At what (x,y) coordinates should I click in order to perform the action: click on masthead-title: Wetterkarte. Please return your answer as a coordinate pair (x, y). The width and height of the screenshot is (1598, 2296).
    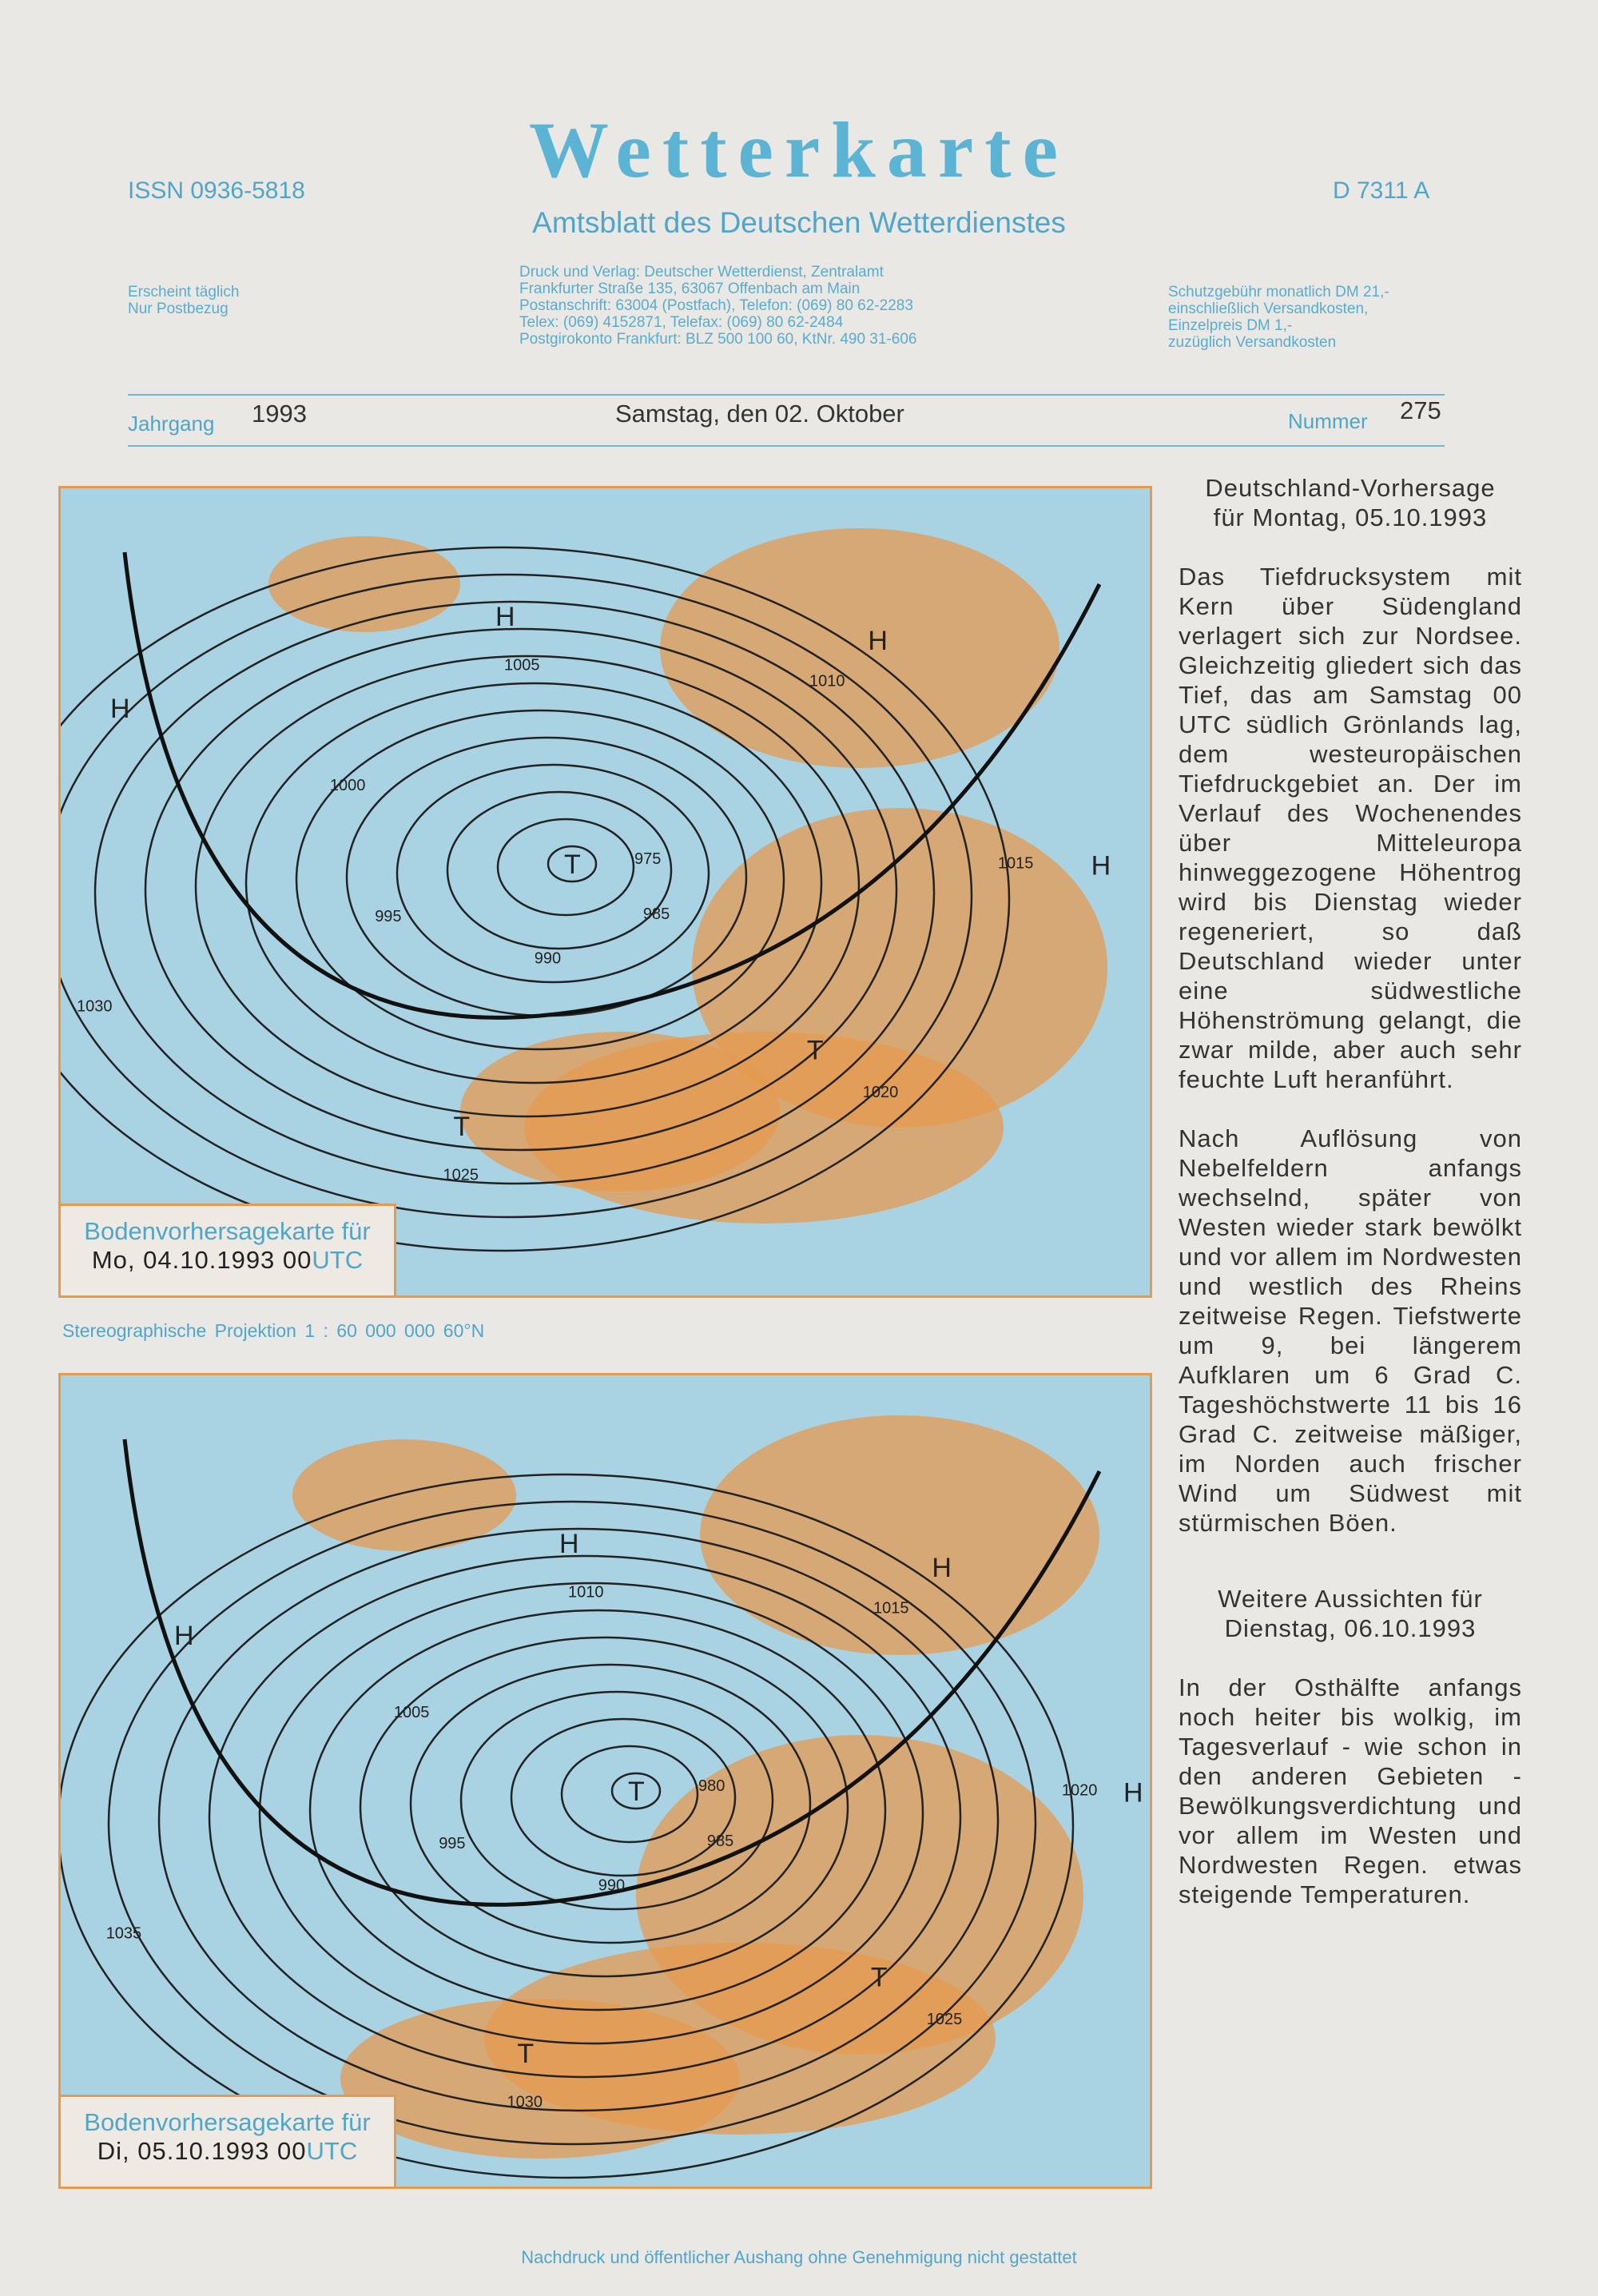
    Looking at the image, I should click on (799, 149).